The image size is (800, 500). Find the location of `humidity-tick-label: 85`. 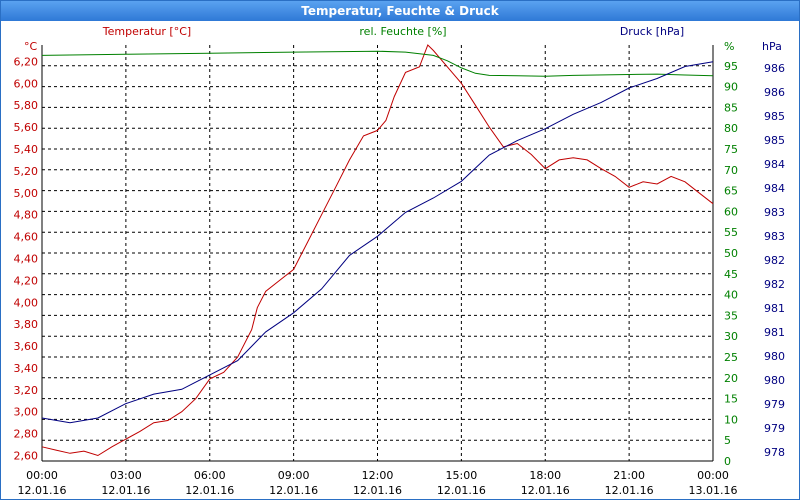

humidity-tick-label: 85 is located at coordinates (731, 107).